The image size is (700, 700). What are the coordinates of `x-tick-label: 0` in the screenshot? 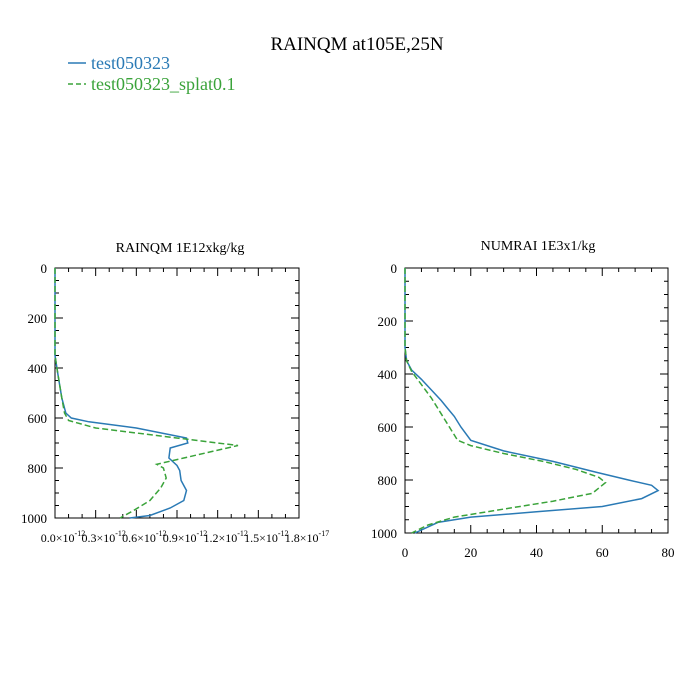 It's located at (405, 552).